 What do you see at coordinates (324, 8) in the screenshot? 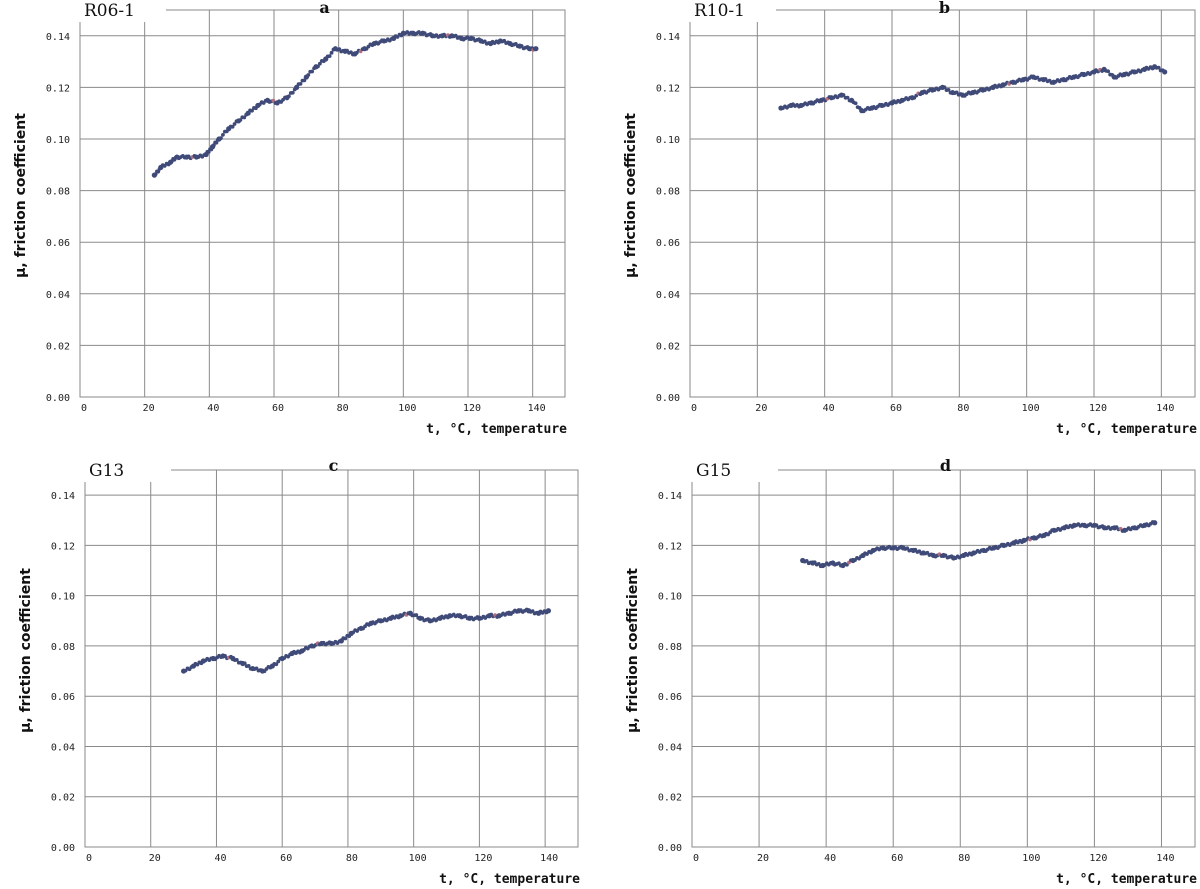
I see `panel-letter: a` at bounding box center [324, 8].